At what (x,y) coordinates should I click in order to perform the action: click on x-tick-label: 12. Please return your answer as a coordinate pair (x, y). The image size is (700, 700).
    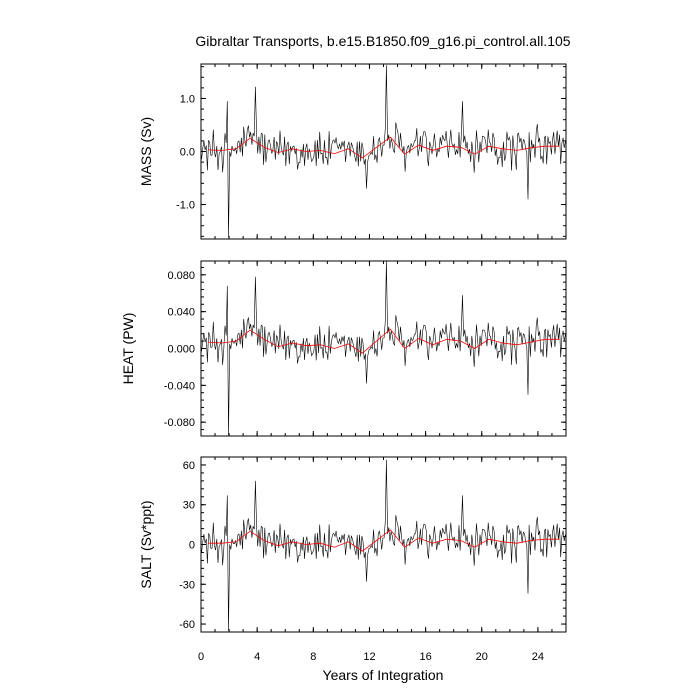
    Looking at the image, I should click on (369, 657).